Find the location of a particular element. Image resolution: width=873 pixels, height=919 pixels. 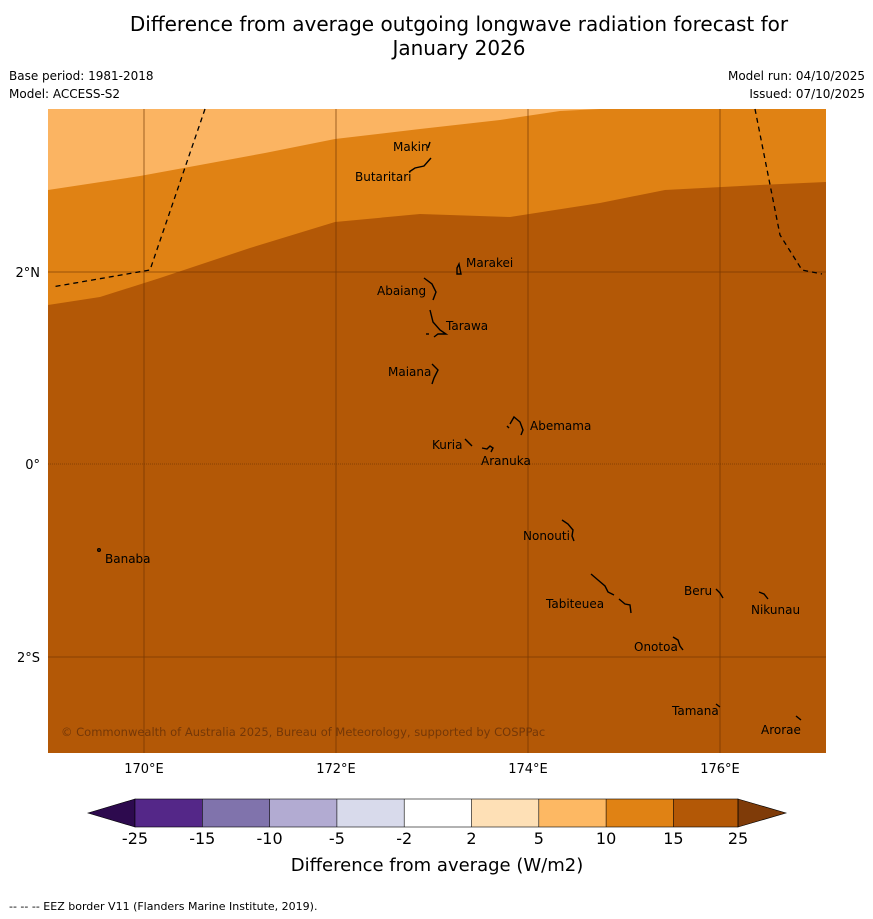

island-label-aranuka: Aranuka is located at coordinates (506, 461).